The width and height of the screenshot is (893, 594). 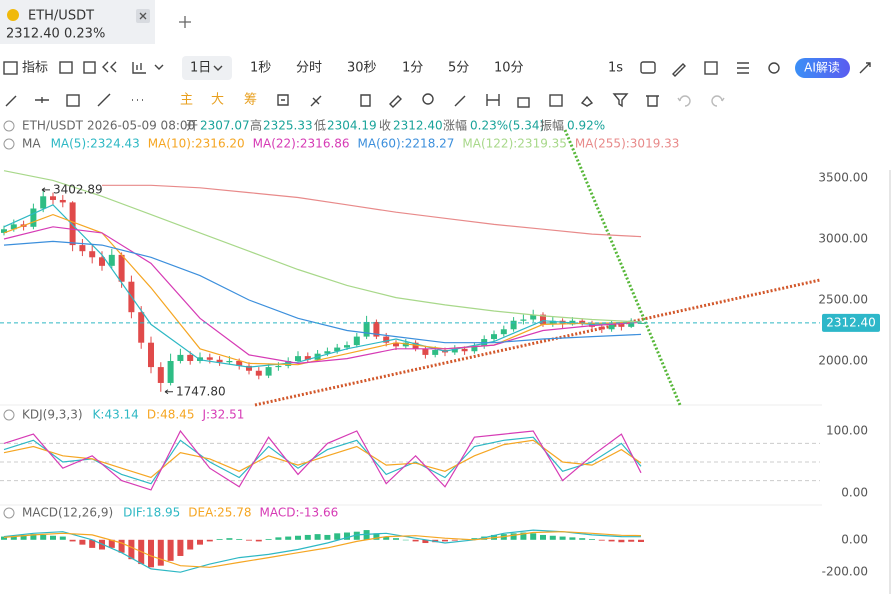 What do you see at coordinates (627, 144) in the screenshot?
I see `legend-entry: MA(255):3019.33` at bounding box center [627, 144].